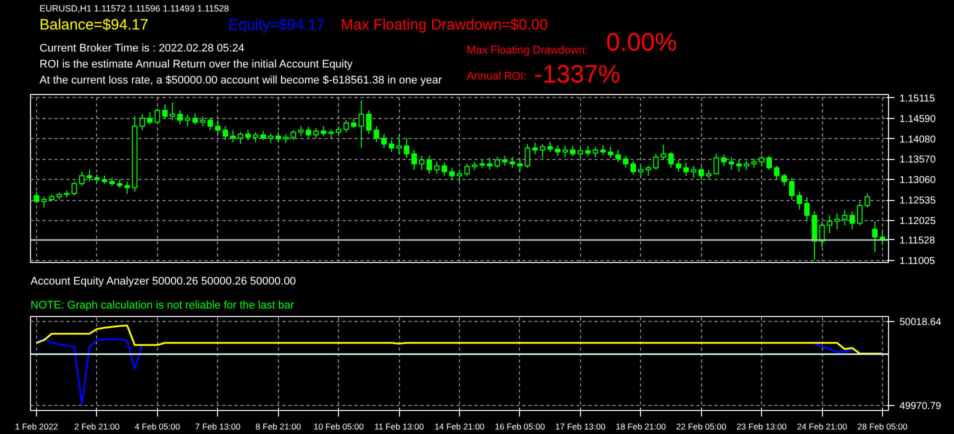  I want to click on text: Max Floating Drawdown=$0.00, so click(444, 25).